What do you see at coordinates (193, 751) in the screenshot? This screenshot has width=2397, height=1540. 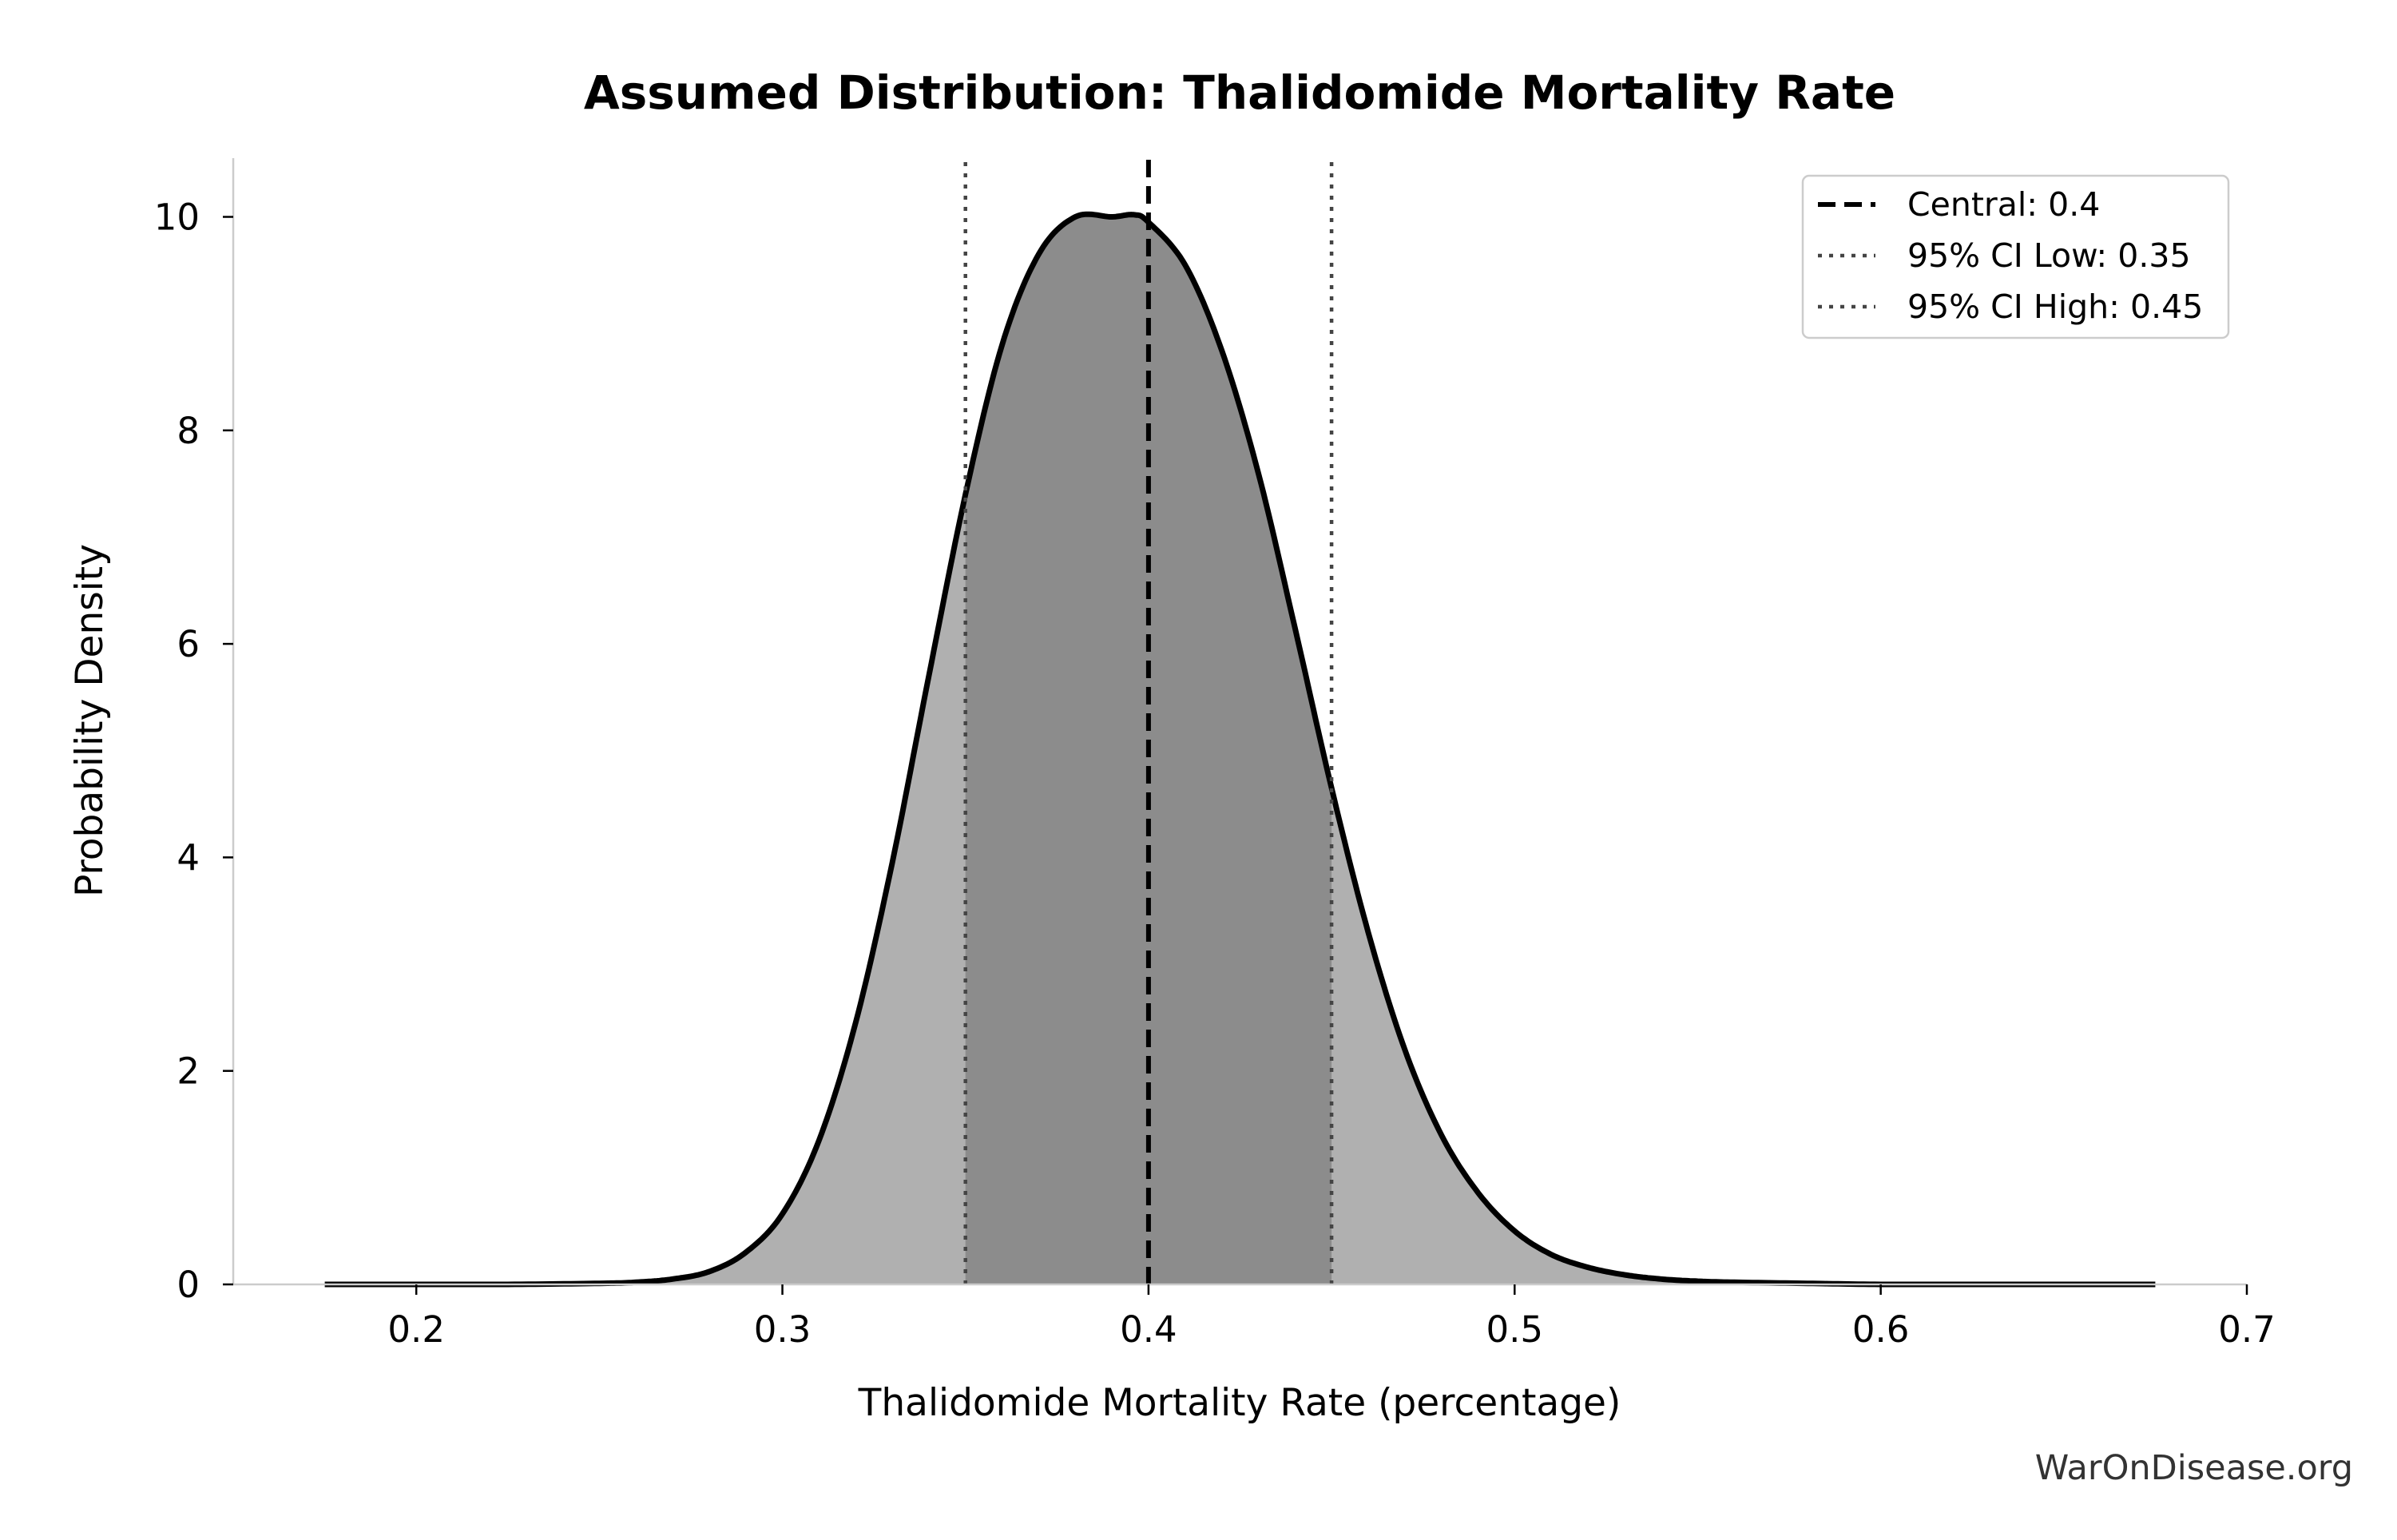 I see `y-axis-ticks: 0 2 4 6 8 10` at bounding box center [193, 751].